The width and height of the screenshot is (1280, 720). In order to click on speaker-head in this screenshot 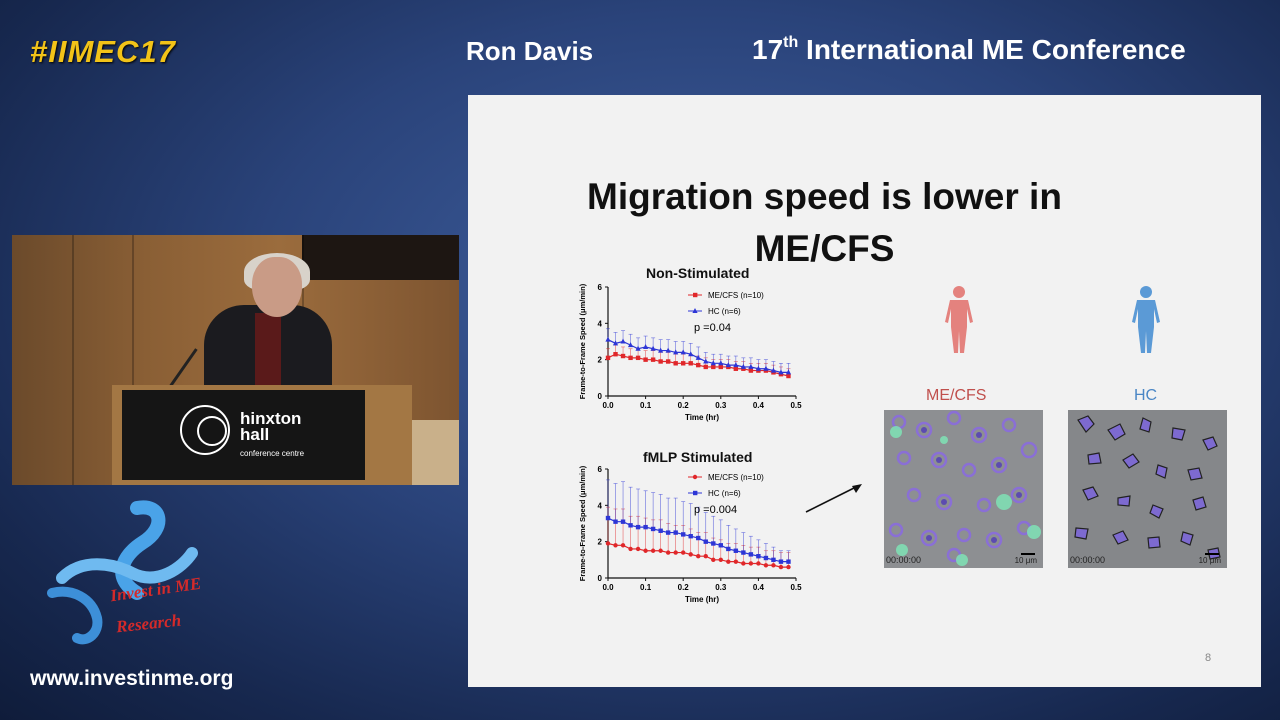, I will do `click(277, 287)`.